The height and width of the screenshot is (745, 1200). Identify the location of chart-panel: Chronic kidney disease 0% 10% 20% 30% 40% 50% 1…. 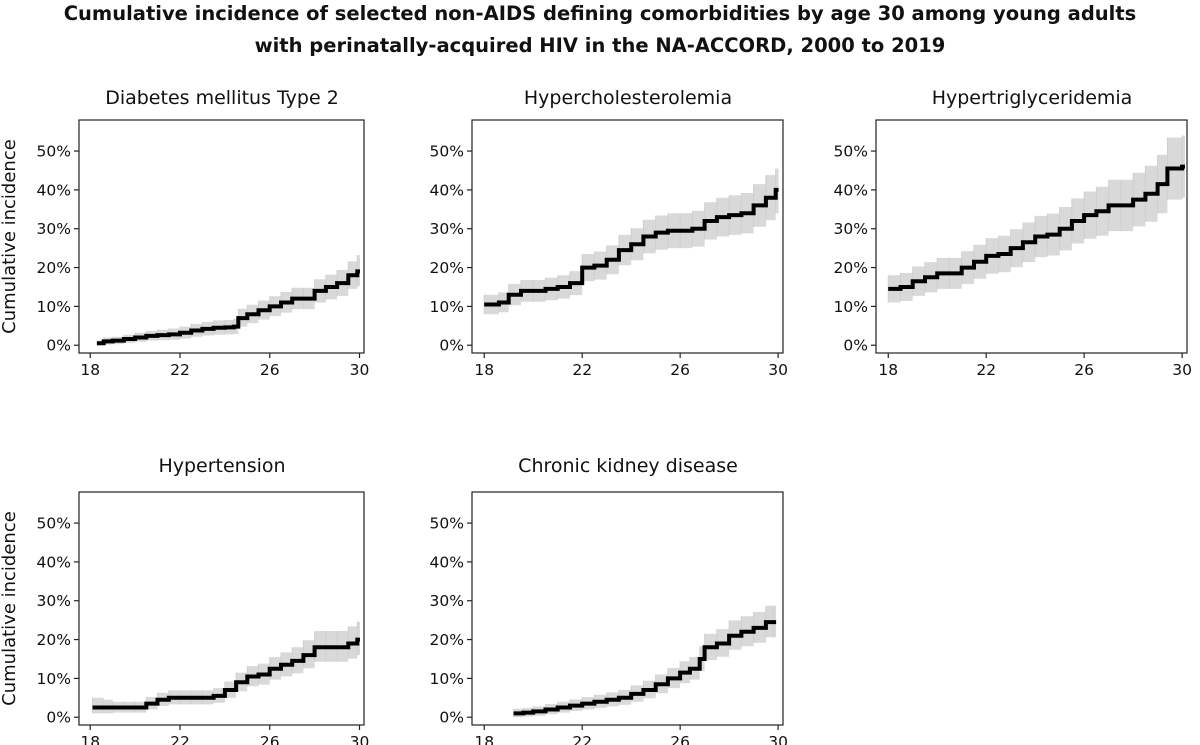
(609, 600).